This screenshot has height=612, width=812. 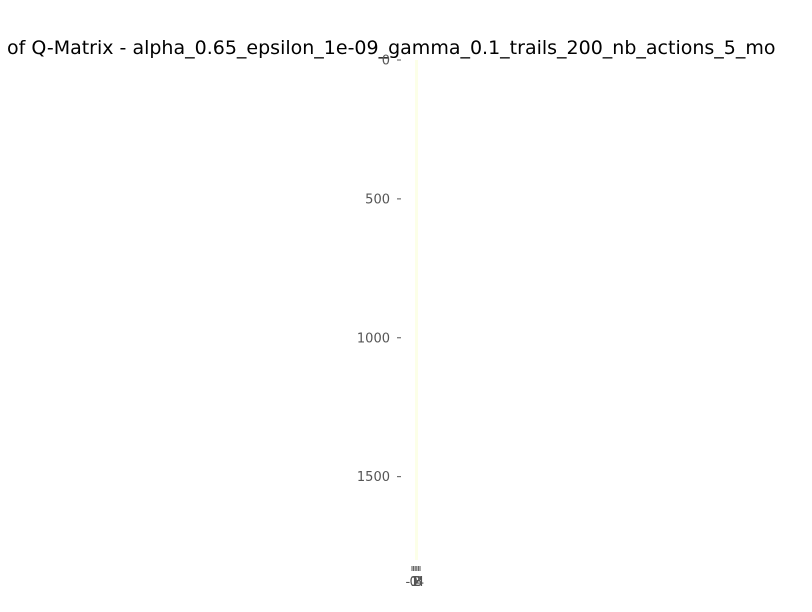 I want to click on y-axis: 0 500 1000 1500, so click(x=379, y=269).